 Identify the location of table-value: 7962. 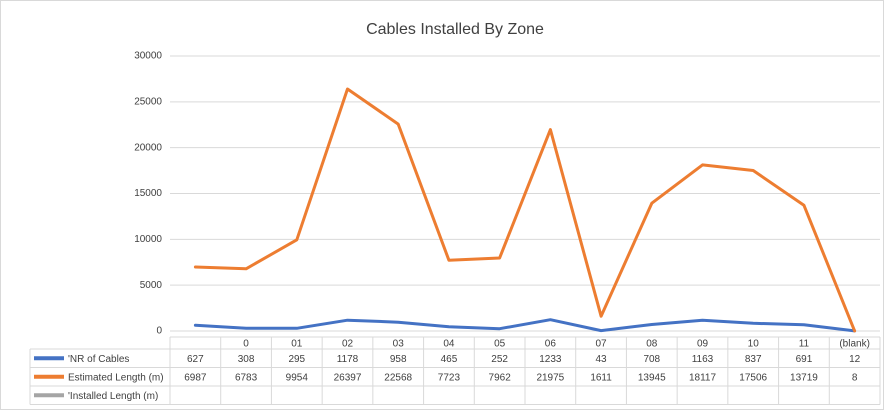
(500, 377).